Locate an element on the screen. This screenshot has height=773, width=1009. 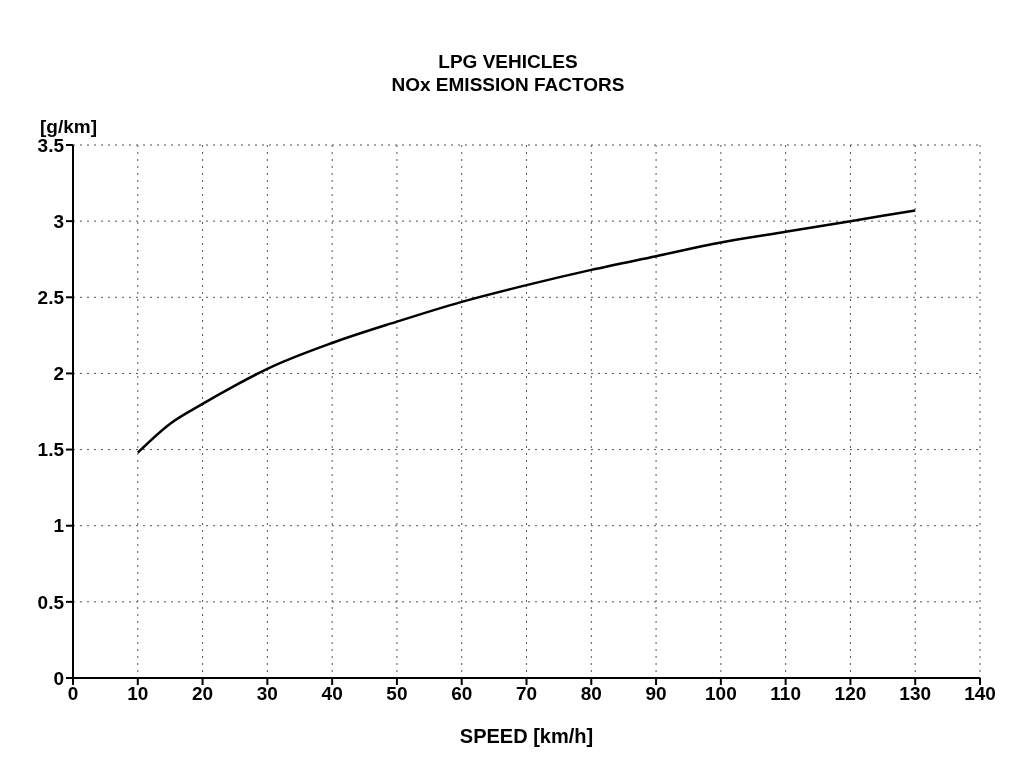
x-tick-label: 0 is located at coordinates (73, 694).